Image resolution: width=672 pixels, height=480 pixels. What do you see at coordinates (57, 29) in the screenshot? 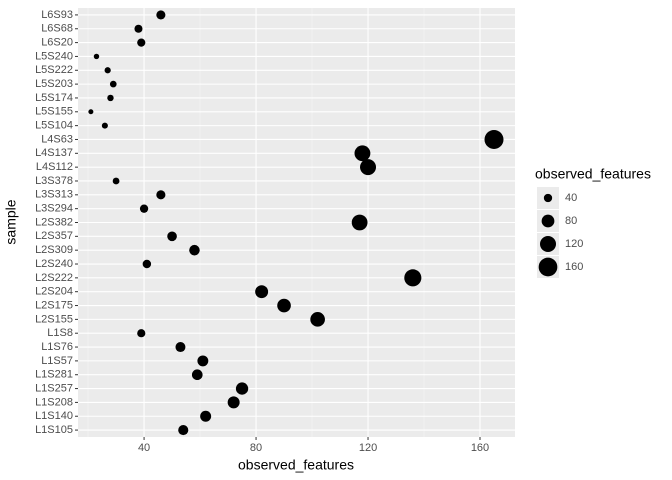
I see `y-tick-label: L6S68` at bounding box center [57, 29].